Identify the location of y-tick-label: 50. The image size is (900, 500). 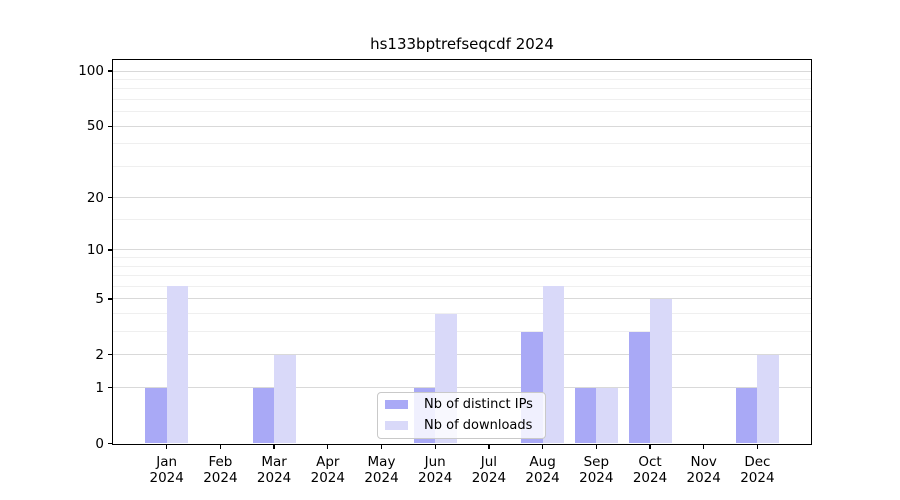
(95, 126).